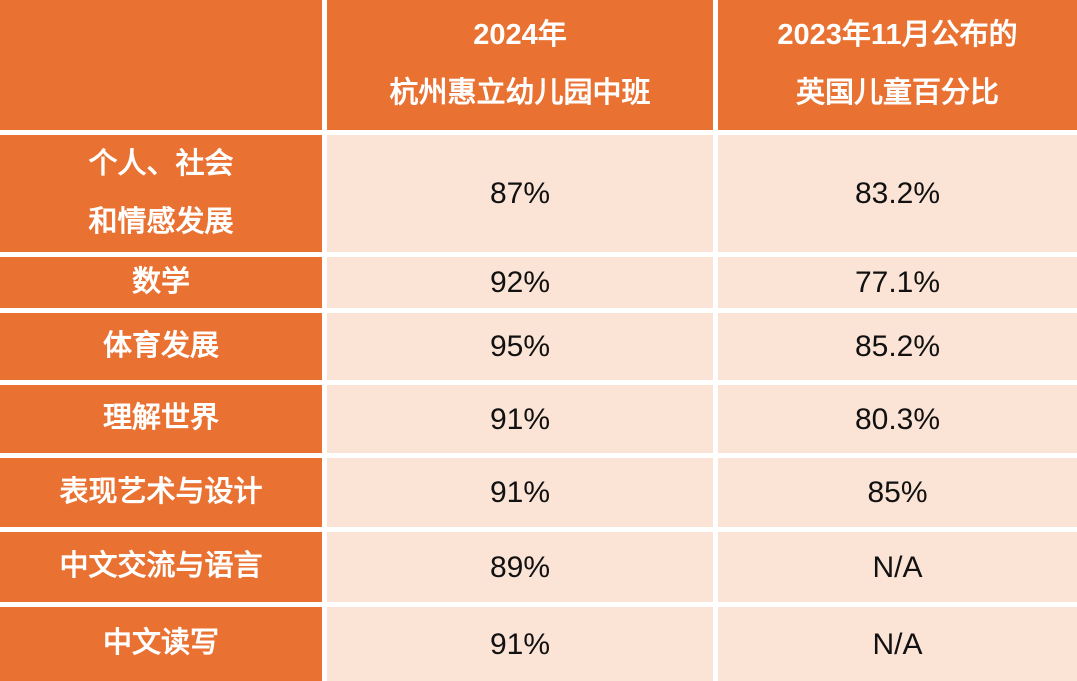 The height and width of the screenshot is (681, 1077). I want to click on value-chinese-language-huili: 89%, so click(520, 567).